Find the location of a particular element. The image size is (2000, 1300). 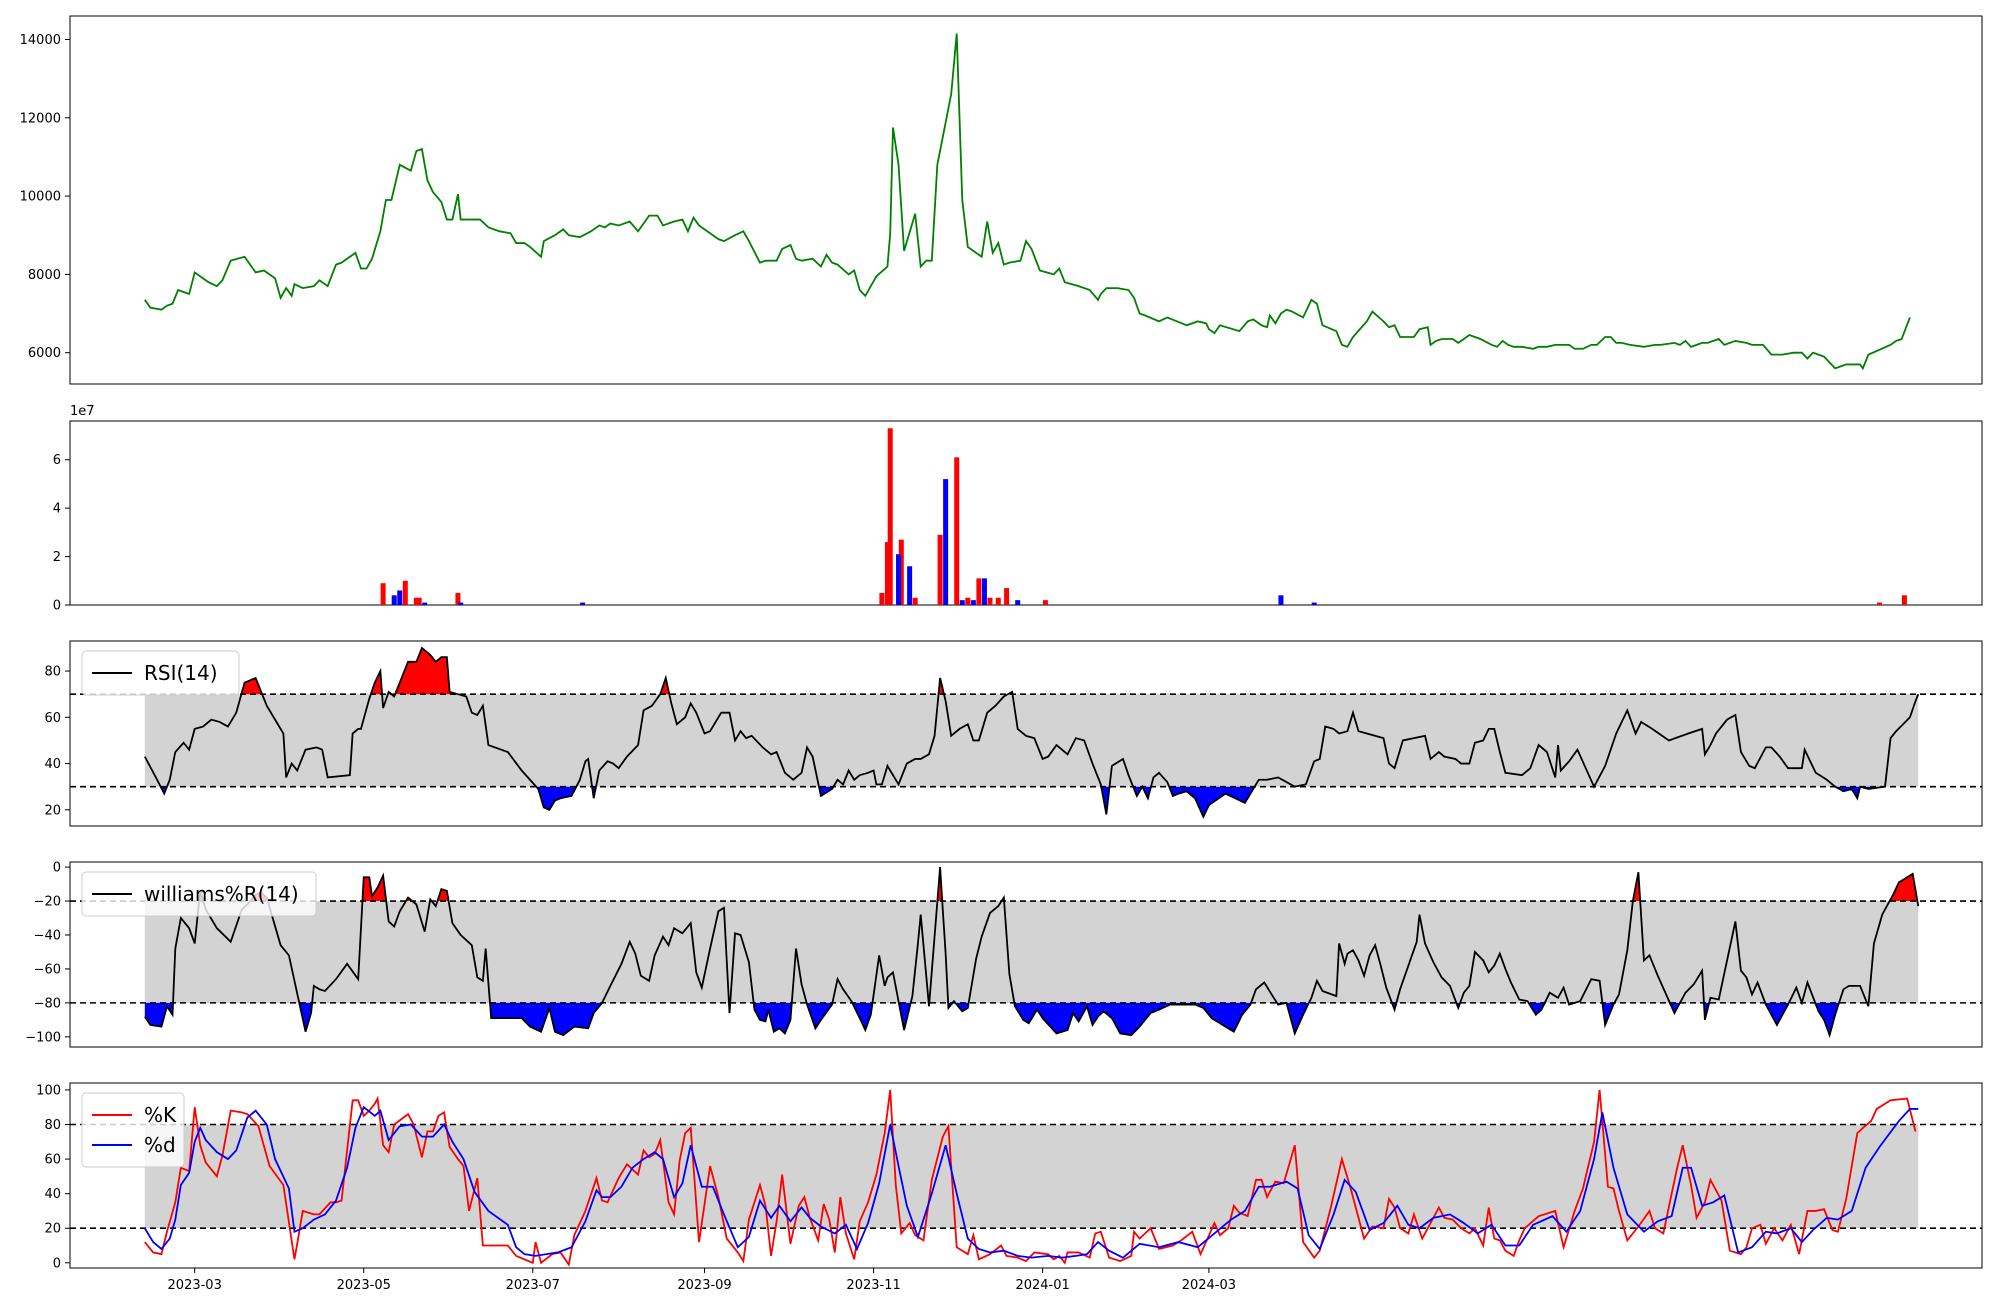

y-tick-label: 6000 is located at coordinates (44, 353).